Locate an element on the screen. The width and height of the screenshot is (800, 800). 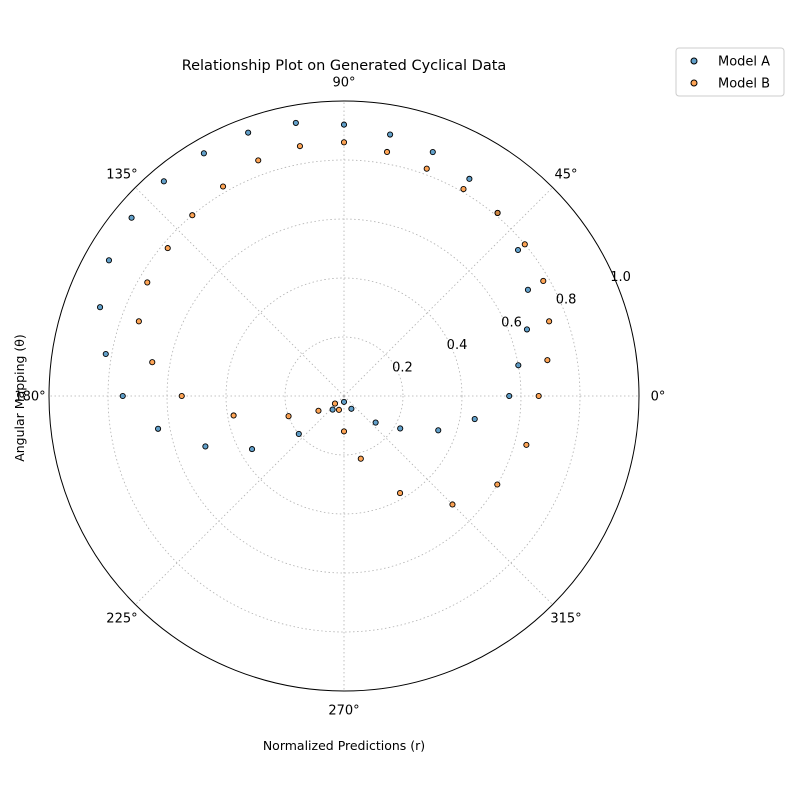
theta-tick-label-0: 0° is located at coordinates (658, 397).